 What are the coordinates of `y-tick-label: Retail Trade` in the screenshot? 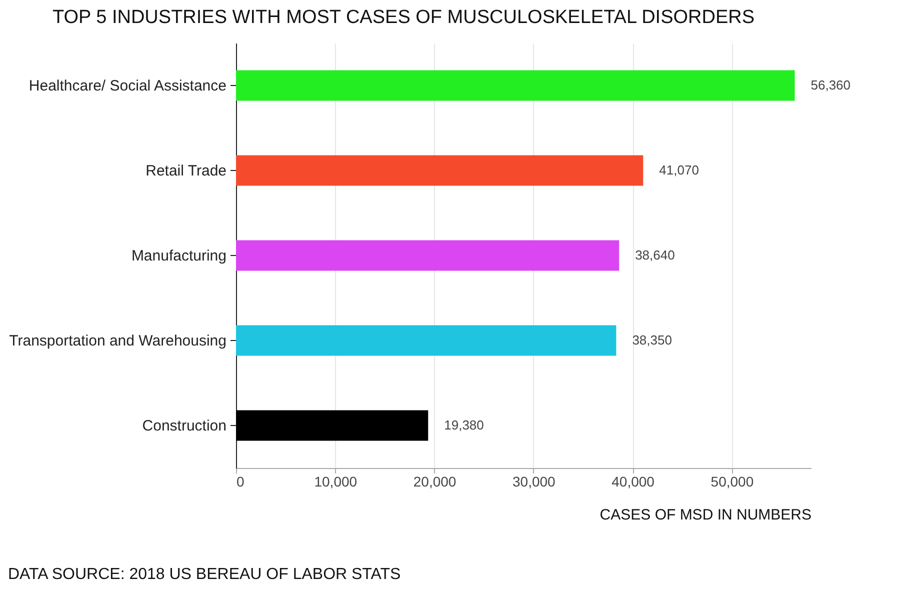 It's located at (186, 171).